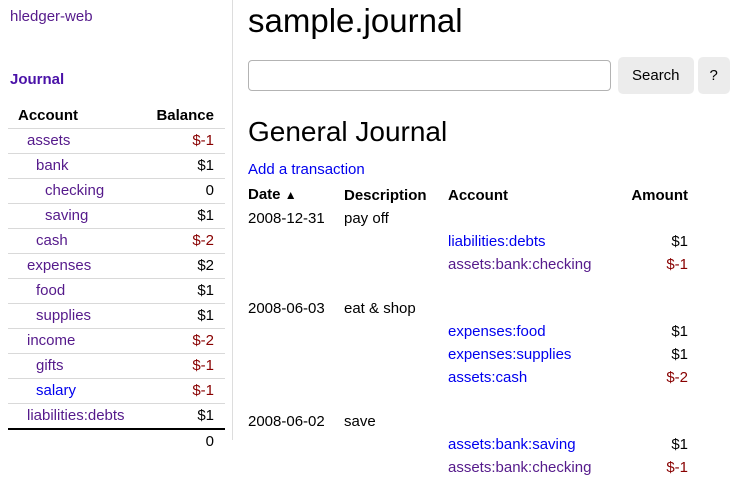  Describe the element at coordinates (497, 241) in the screenshot. I see `posting-account-link: liabilities:debts` at that location.